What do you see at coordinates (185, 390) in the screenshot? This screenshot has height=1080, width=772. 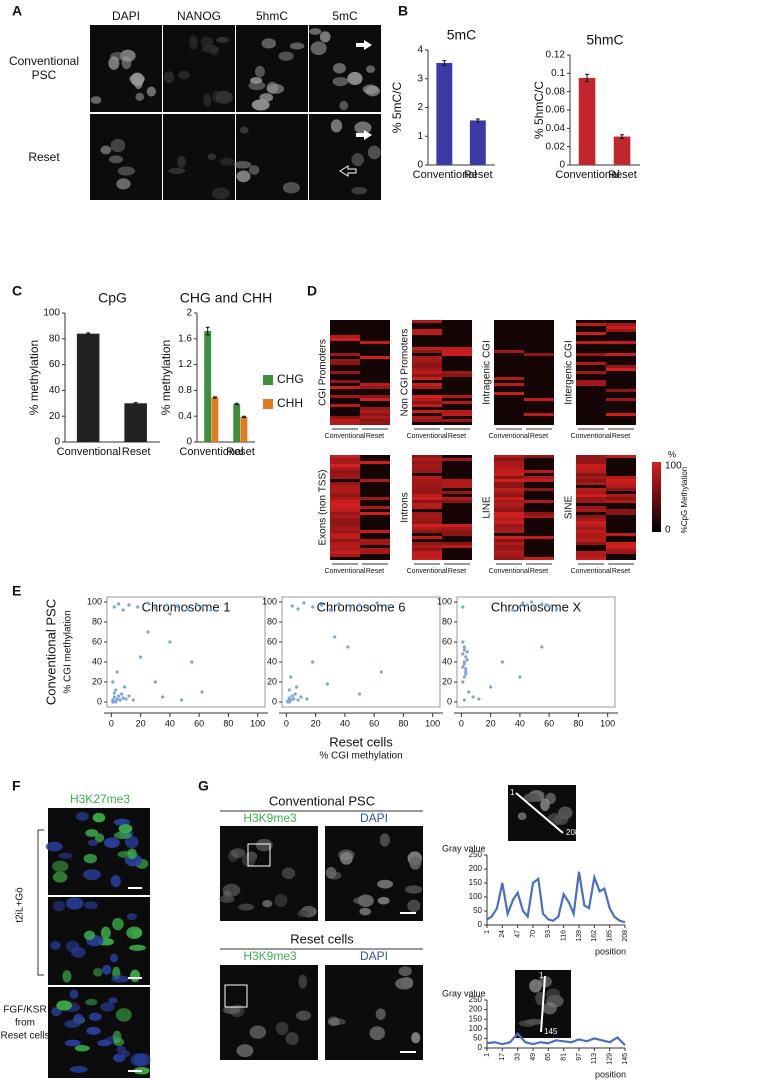 I see `y-tick-label: 0.8` at bounding box center [185, 390].